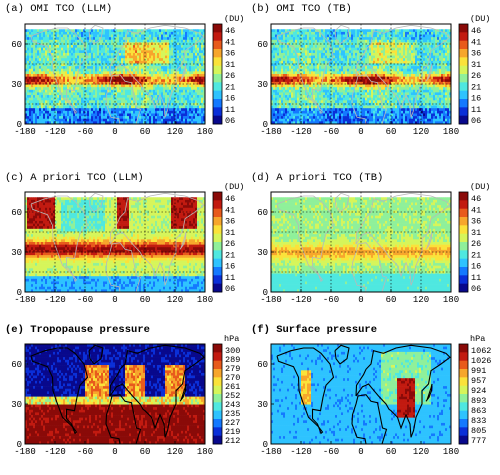  Describe the element at coordinates (217, 28) in the screenshot. I see `colorbar-segment` at that location.